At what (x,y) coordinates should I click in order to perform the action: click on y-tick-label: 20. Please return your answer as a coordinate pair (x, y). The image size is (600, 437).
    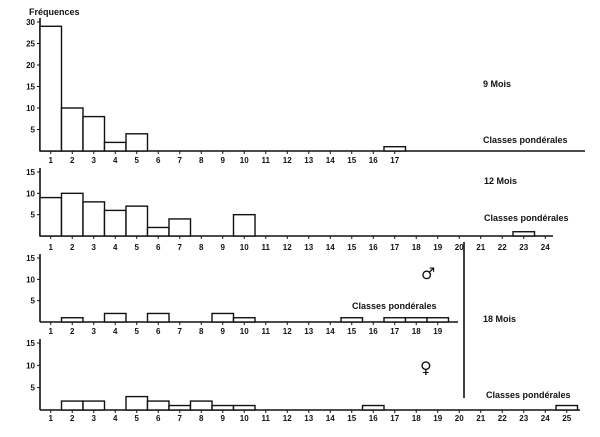
    Looking at the image, I should click on (30, 65).